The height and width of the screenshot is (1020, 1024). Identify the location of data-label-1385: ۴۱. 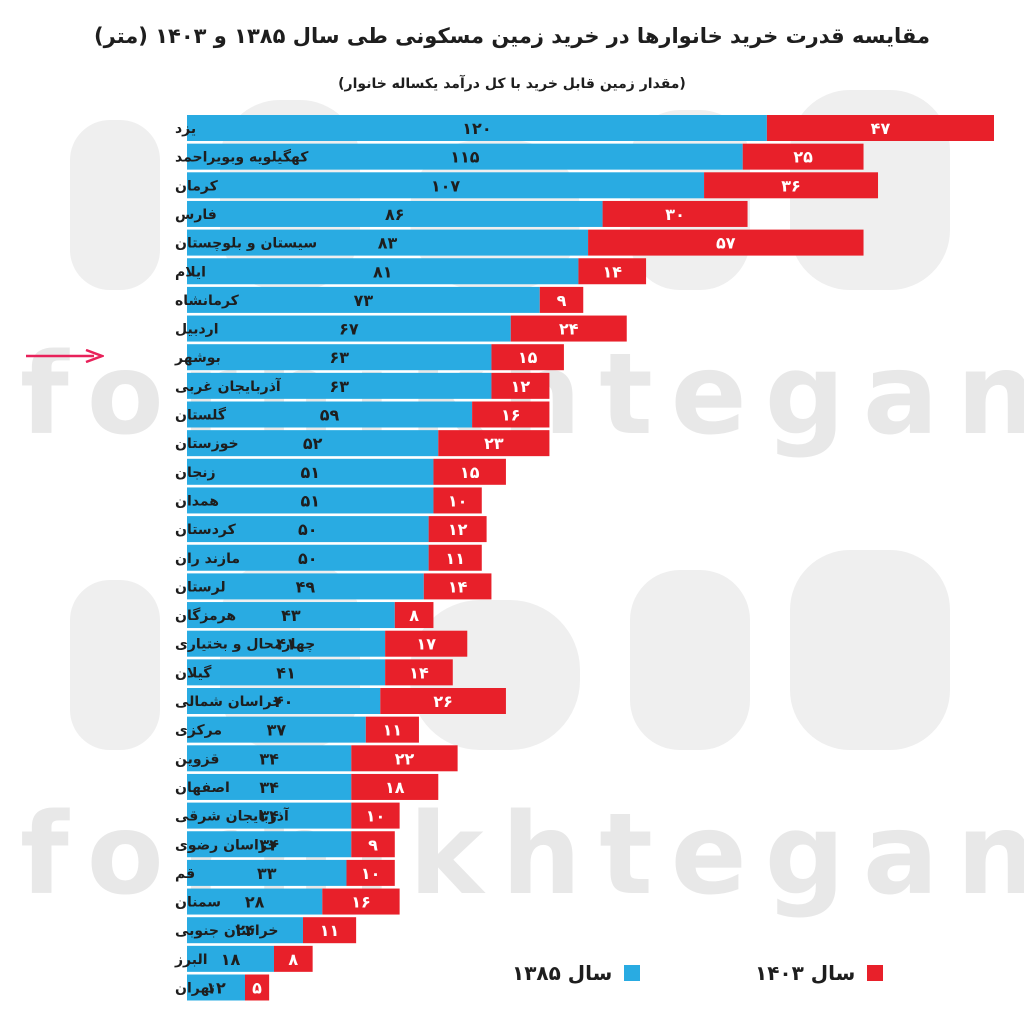
(286, 644).